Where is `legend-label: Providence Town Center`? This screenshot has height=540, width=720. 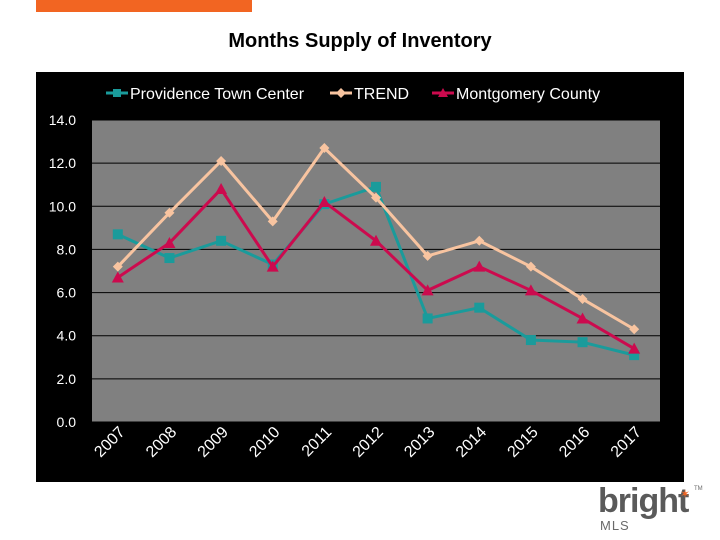 legend-label: Providence Town Center is located at coordinates (217, 94).